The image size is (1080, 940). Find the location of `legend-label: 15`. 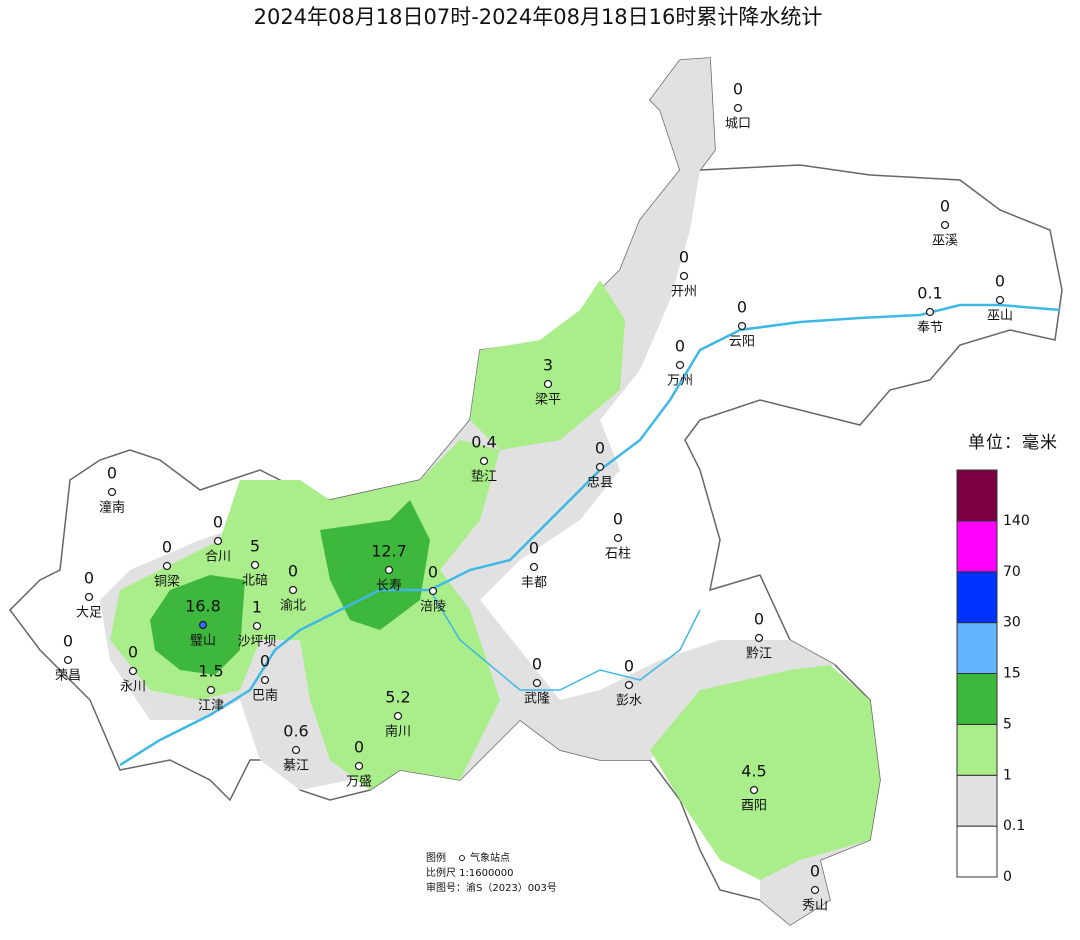

legend-label: 15 is located at coordinates (1012, 674).